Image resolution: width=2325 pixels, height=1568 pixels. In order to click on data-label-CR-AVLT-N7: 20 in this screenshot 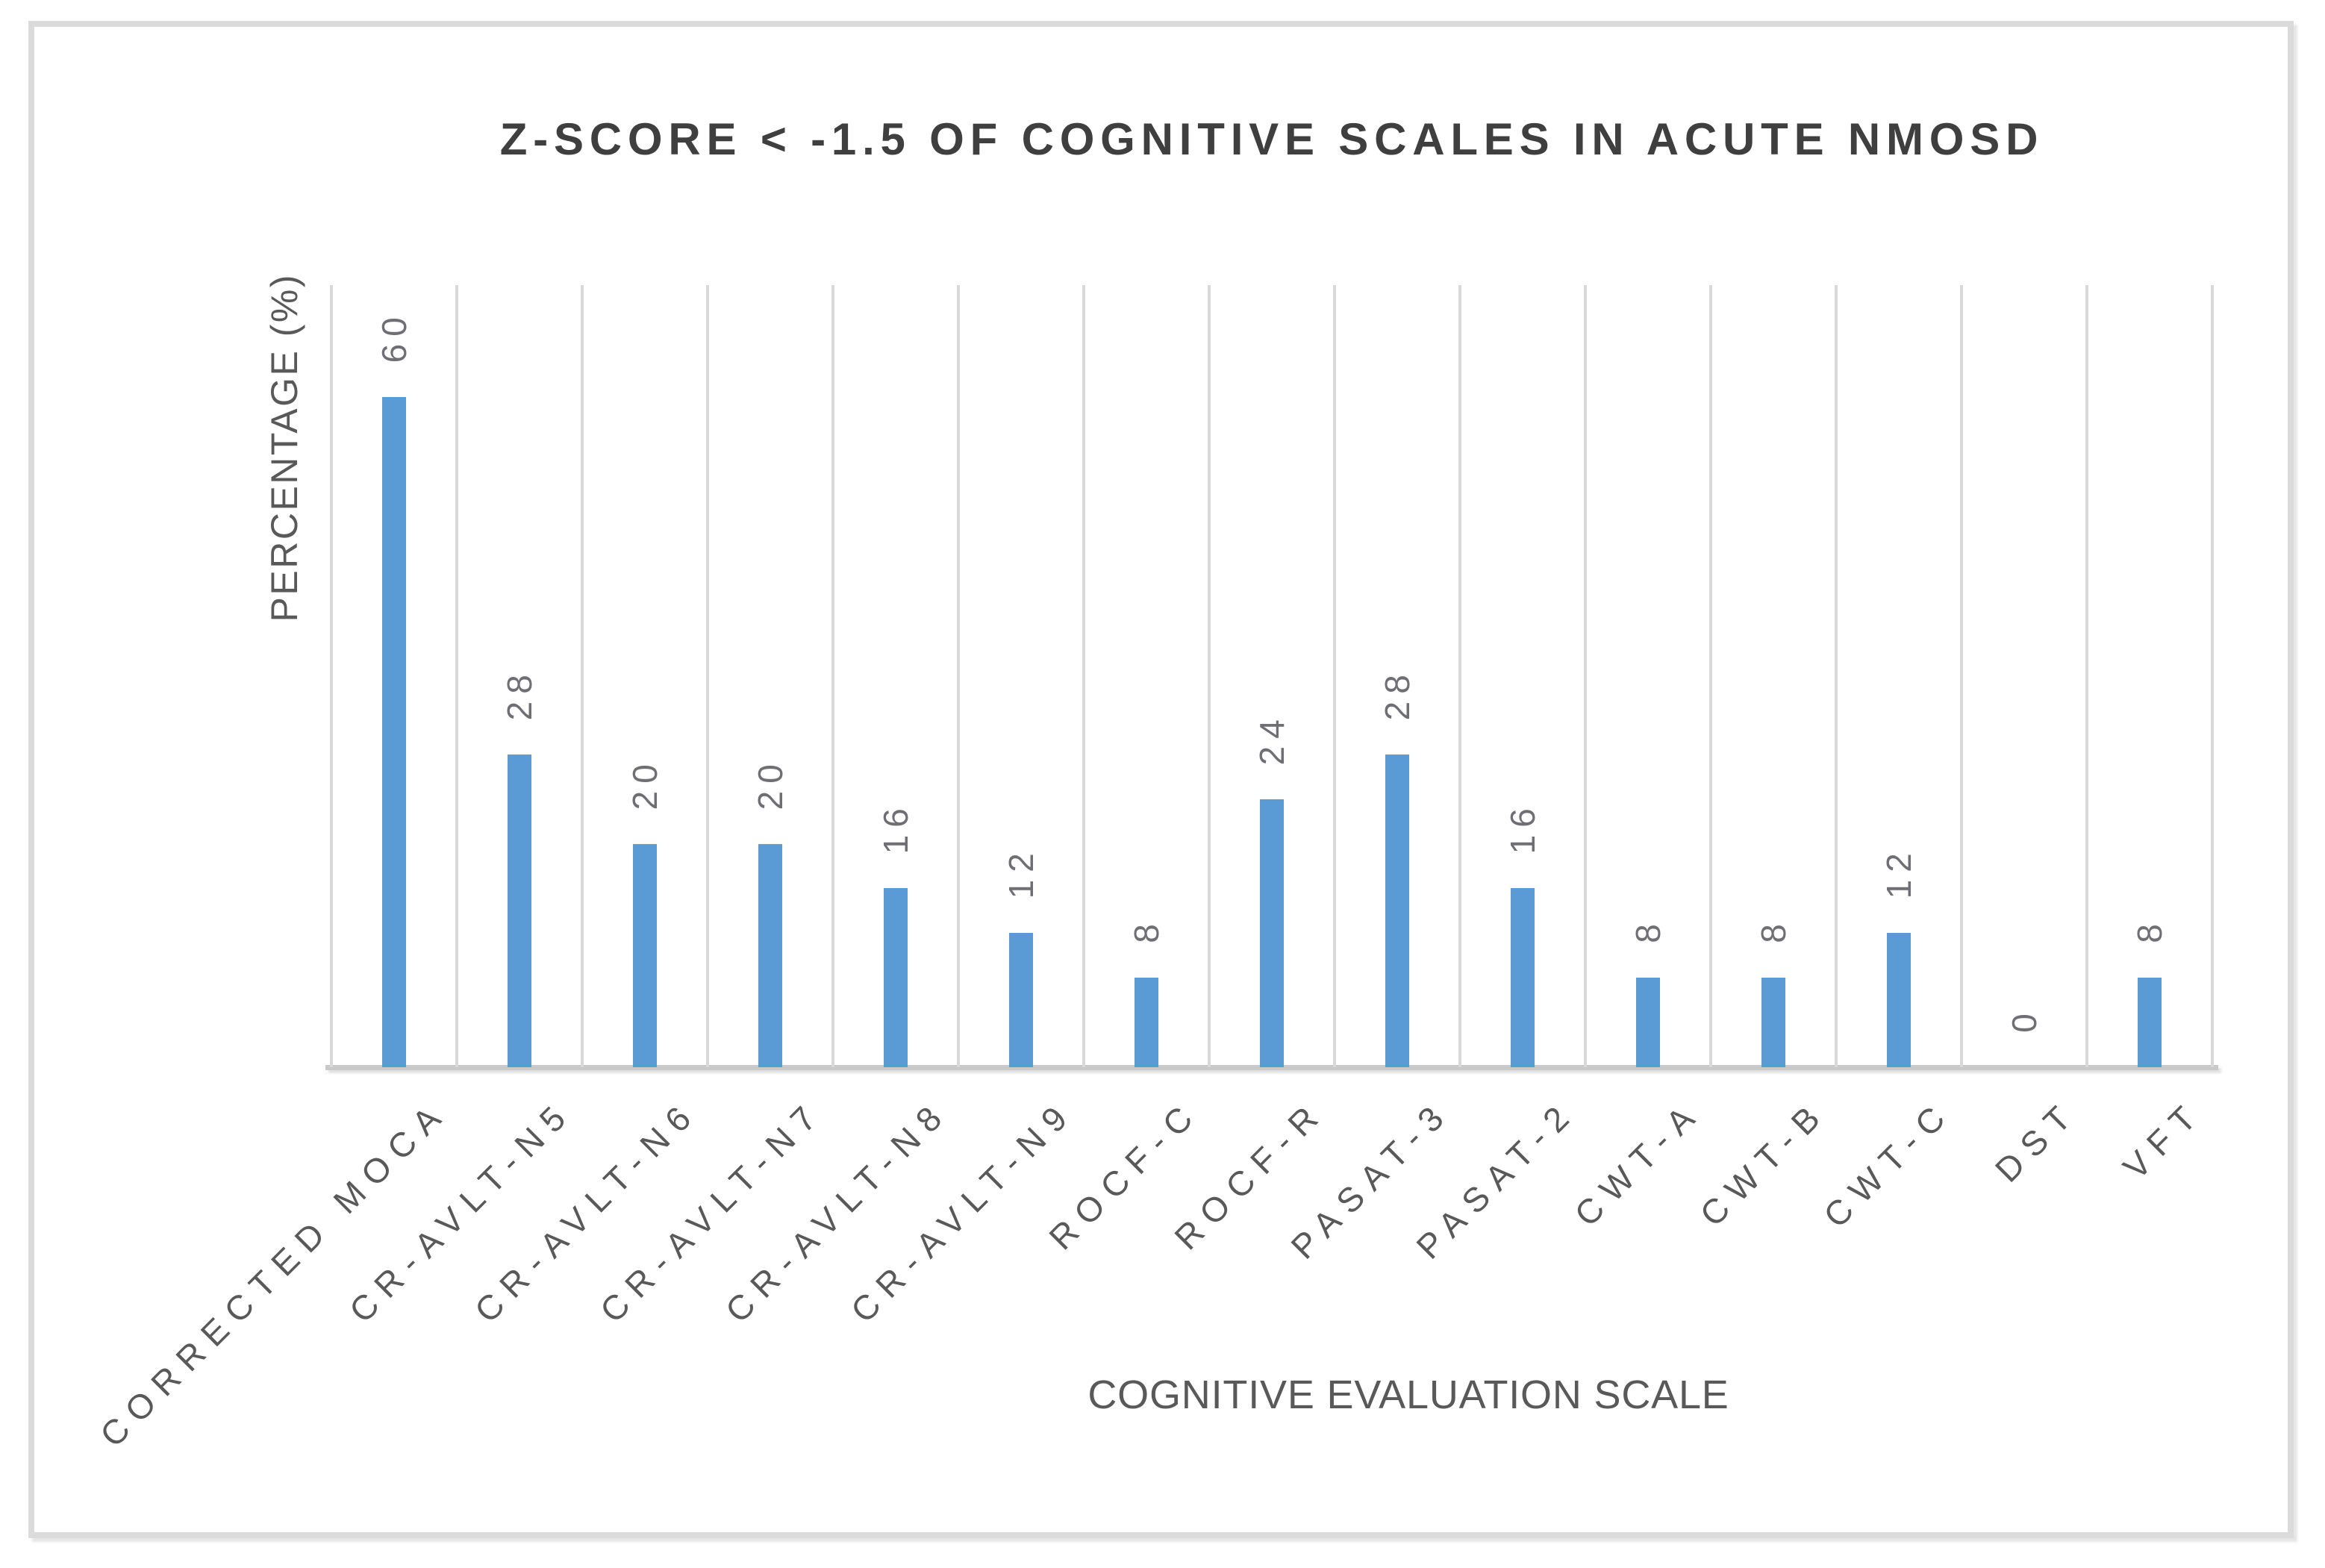, I will do `click(770, 783)`.